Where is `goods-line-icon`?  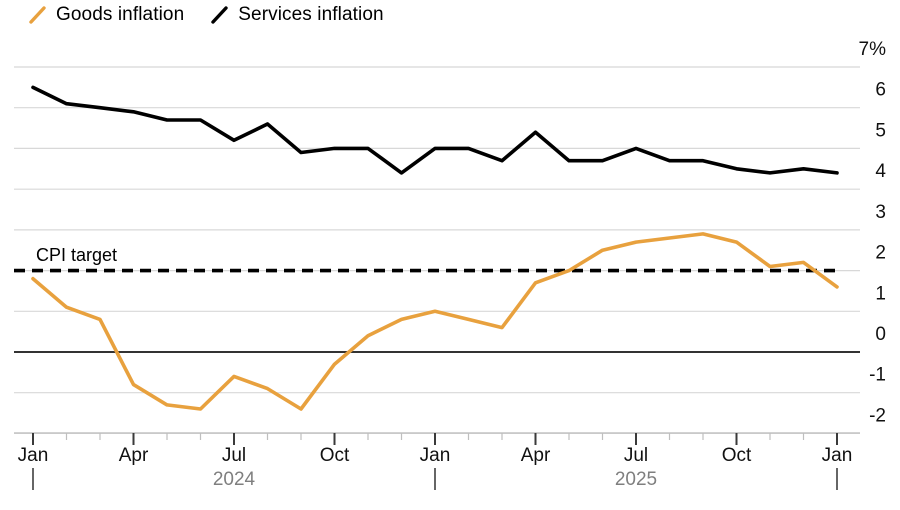 goods-line-icon is located at coordinates (37, 15).